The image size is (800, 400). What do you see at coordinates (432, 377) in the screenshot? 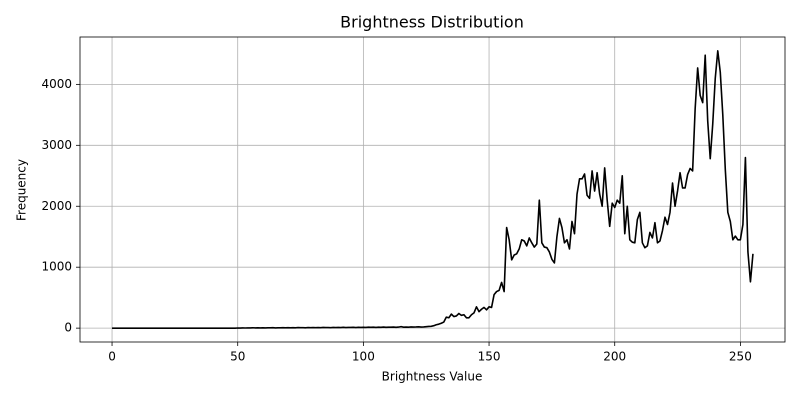
I see `x-axis-label: Brightness Value` at bounding box center [432, 377].